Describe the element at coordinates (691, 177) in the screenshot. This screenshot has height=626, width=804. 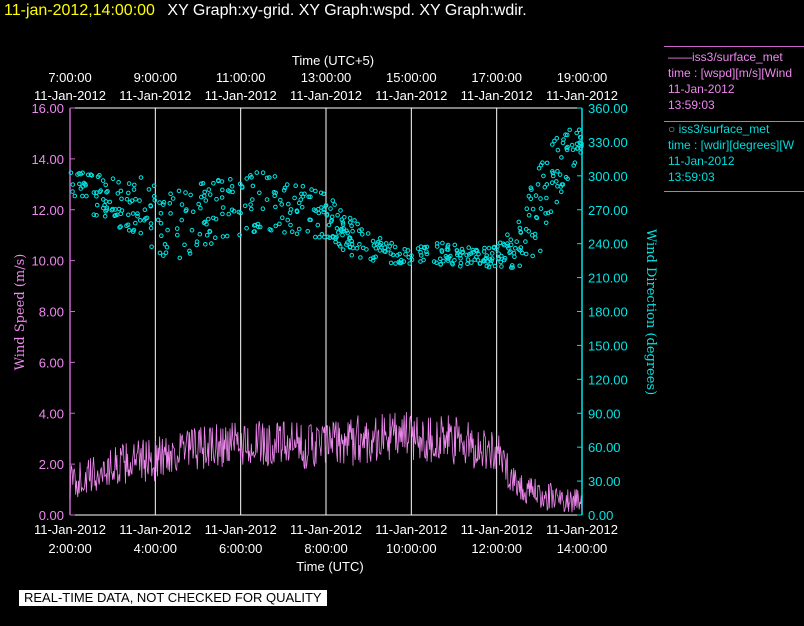
I see `legend-wdir-time: 13:59:03` at that location.